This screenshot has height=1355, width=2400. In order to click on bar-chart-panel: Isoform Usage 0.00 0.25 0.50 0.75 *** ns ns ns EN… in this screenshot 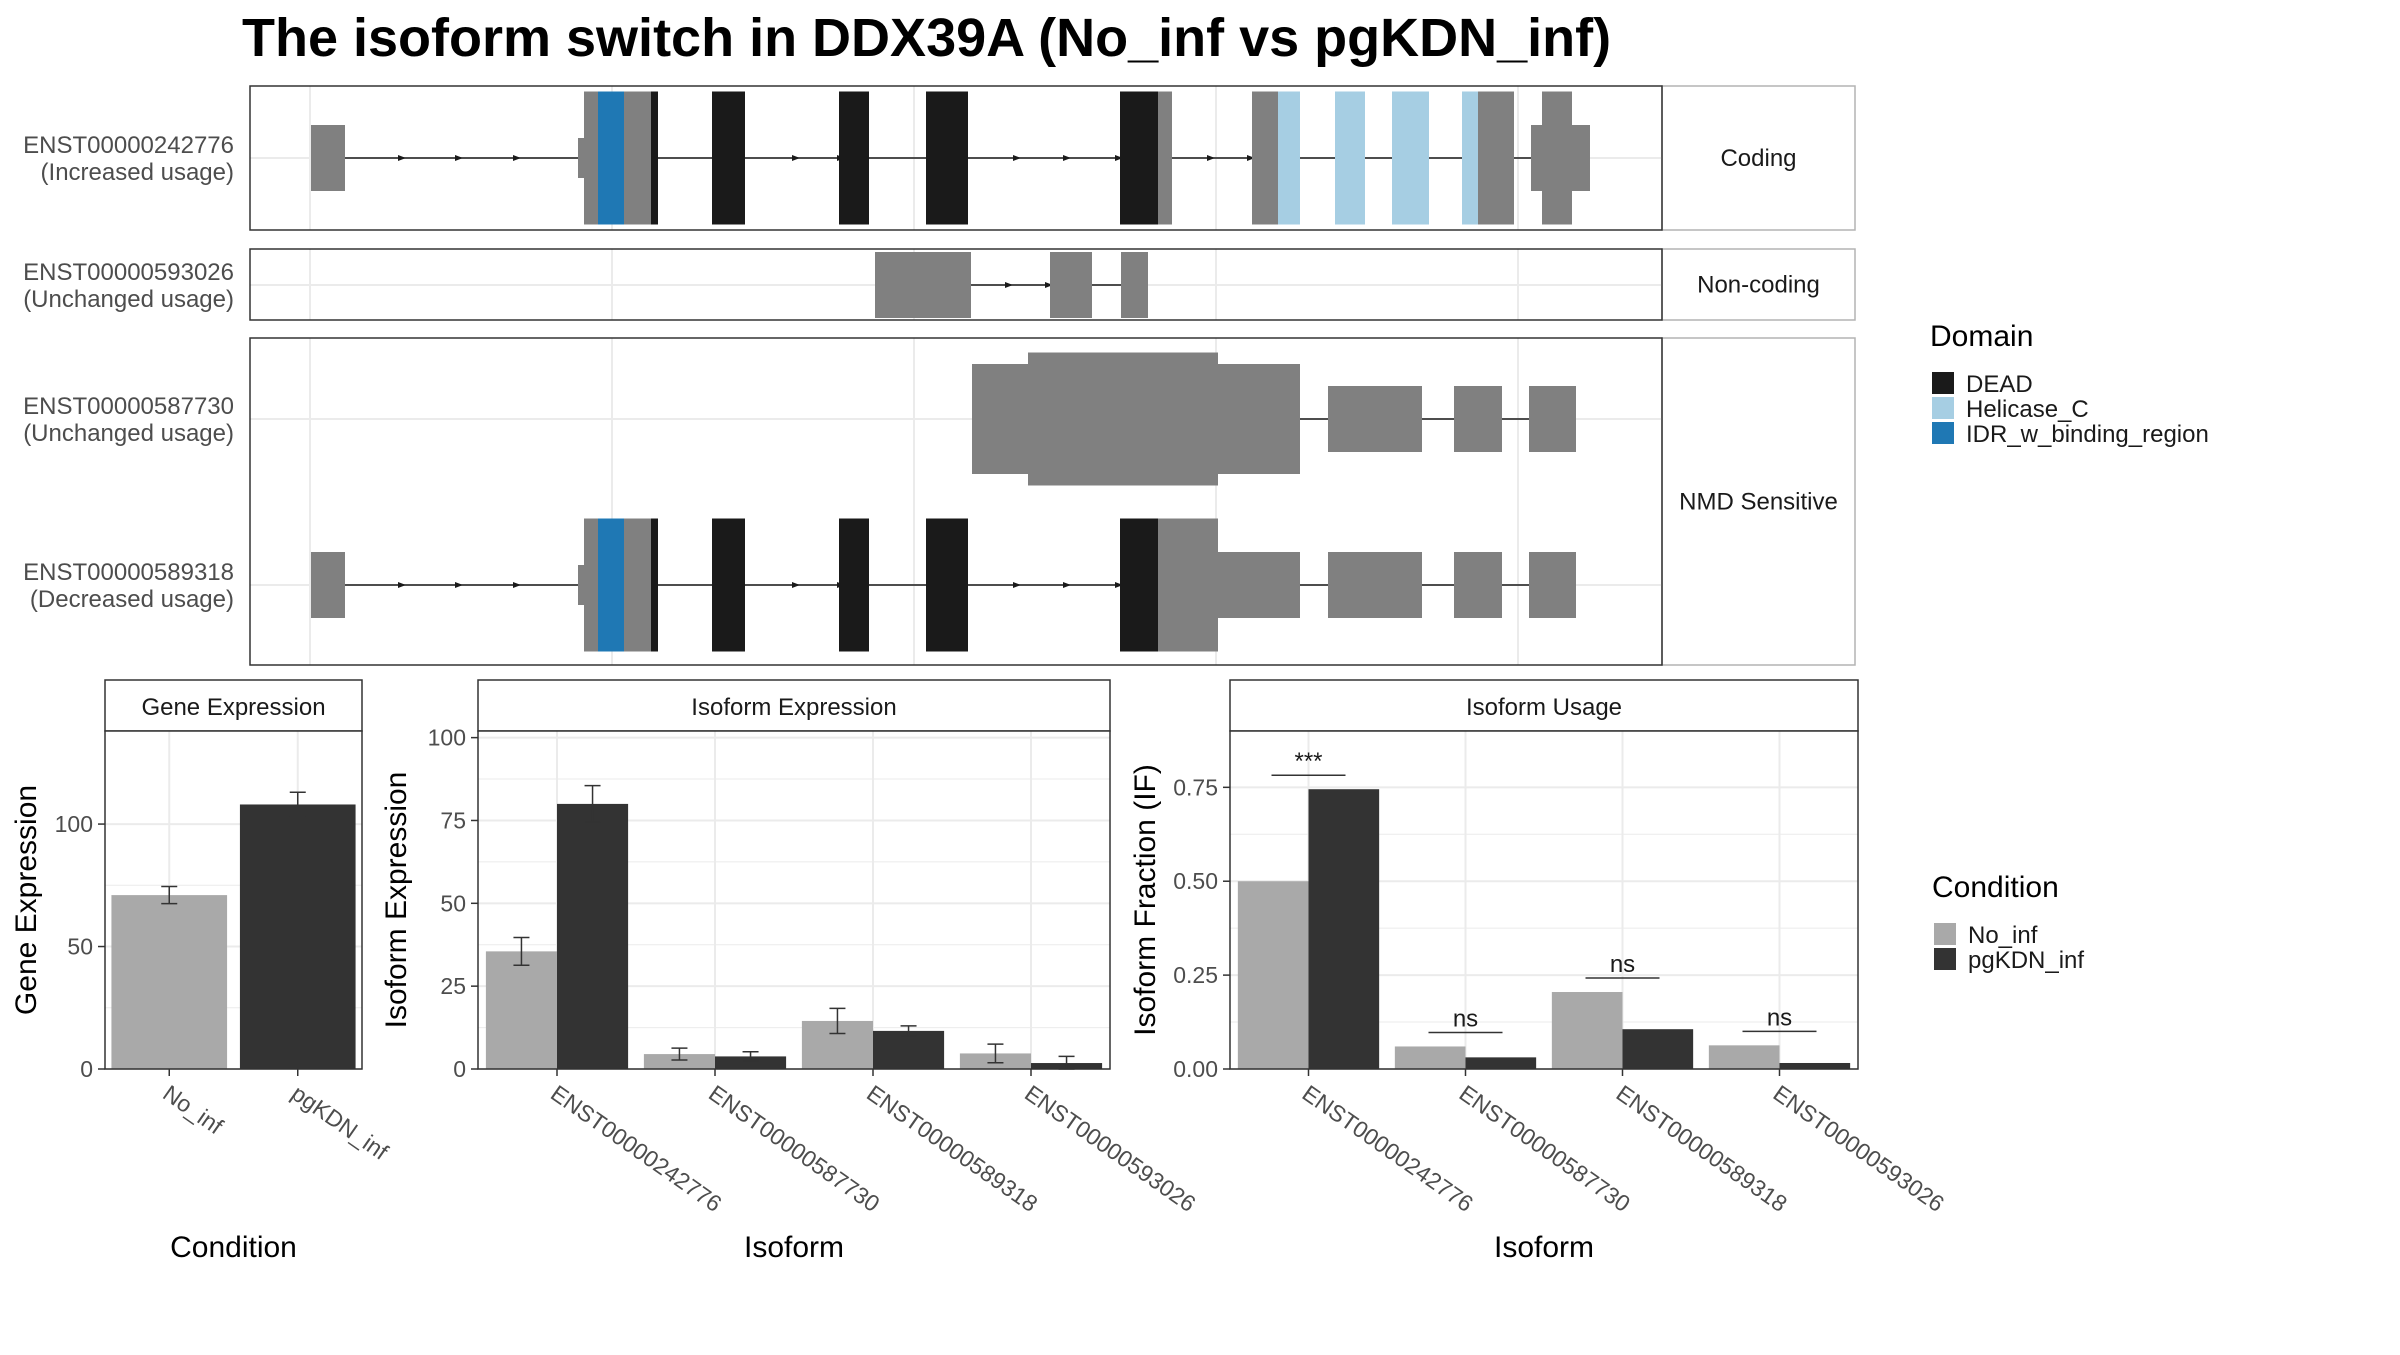, I will do `click(1539, 971)`.